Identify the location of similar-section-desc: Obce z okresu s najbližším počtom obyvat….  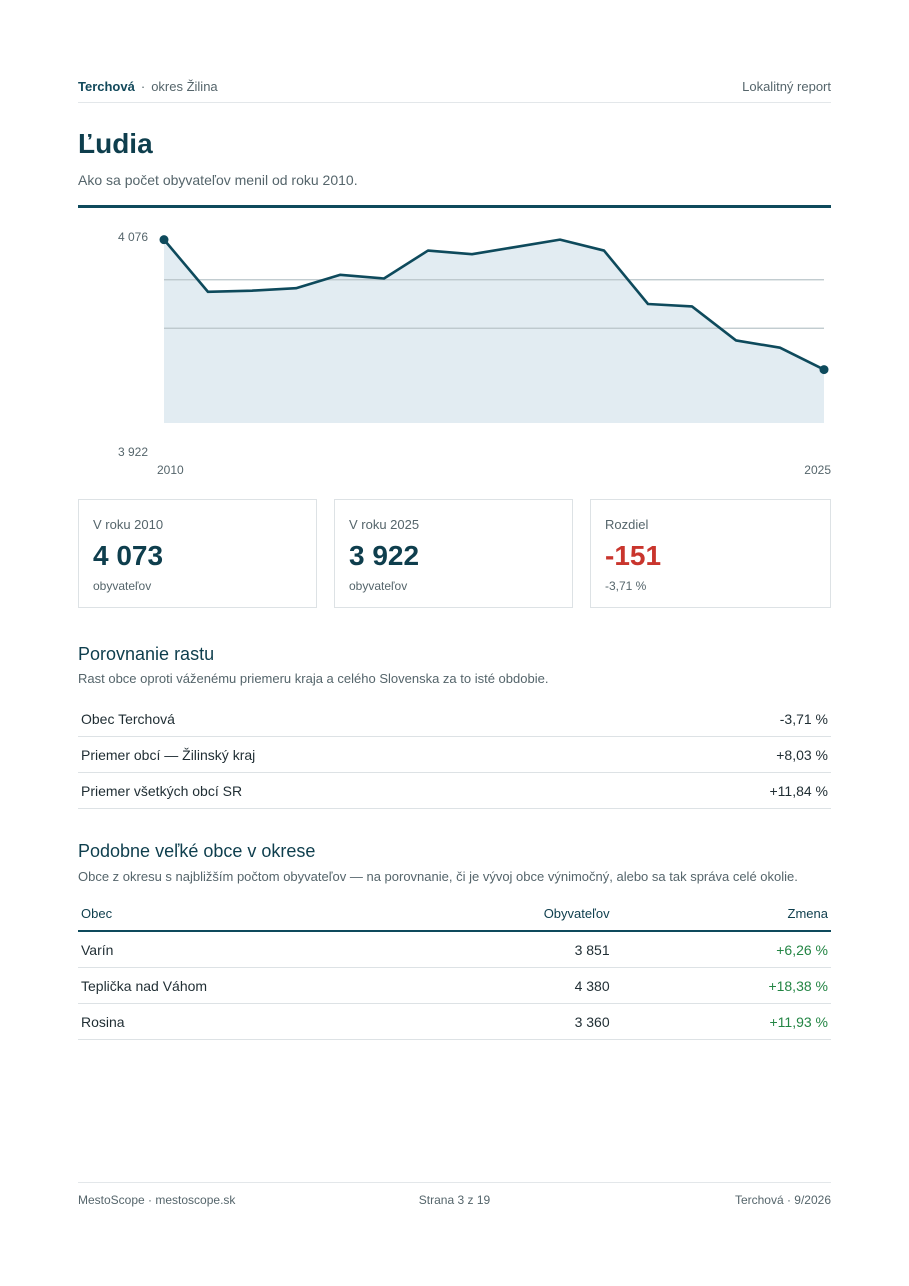
(438, 876).